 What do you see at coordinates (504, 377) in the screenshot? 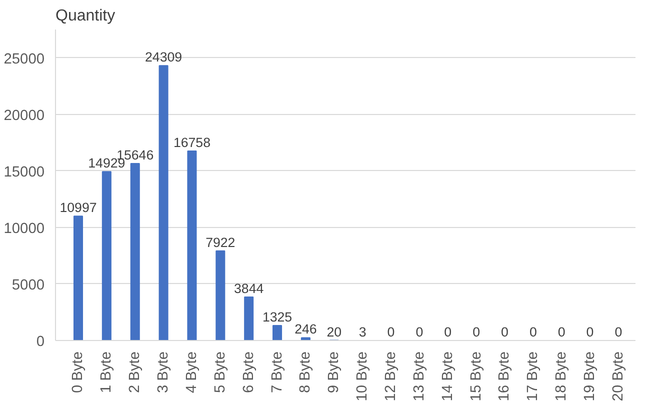
I see `x-tick-label: 16 Byte` at bounding box center [504, 377].